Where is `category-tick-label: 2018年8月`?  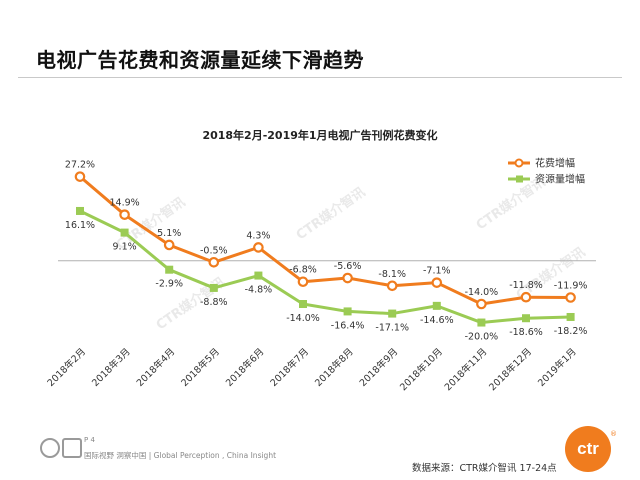 category-tick-label: 2018年8月 is located at coordinates (333, 367).